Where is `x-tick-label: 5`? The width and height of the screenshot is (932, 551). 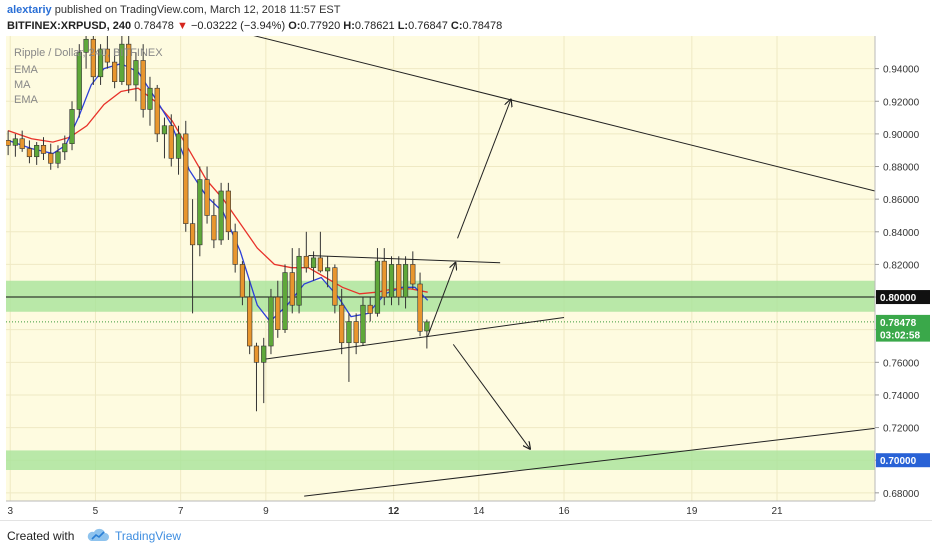
x-tick-label: 5 is located at coordinates (96, 511).